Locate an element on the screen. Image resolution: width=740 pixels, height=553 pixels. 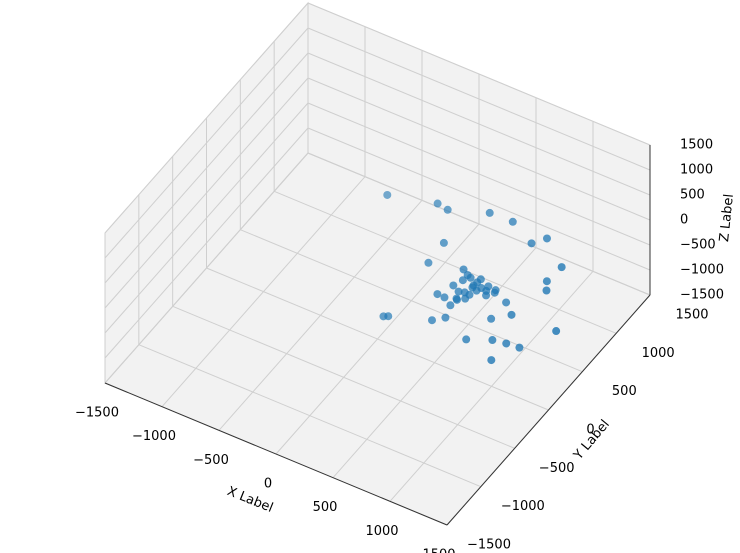
x-tick-label: 500 is located at coordinates (325, 507).